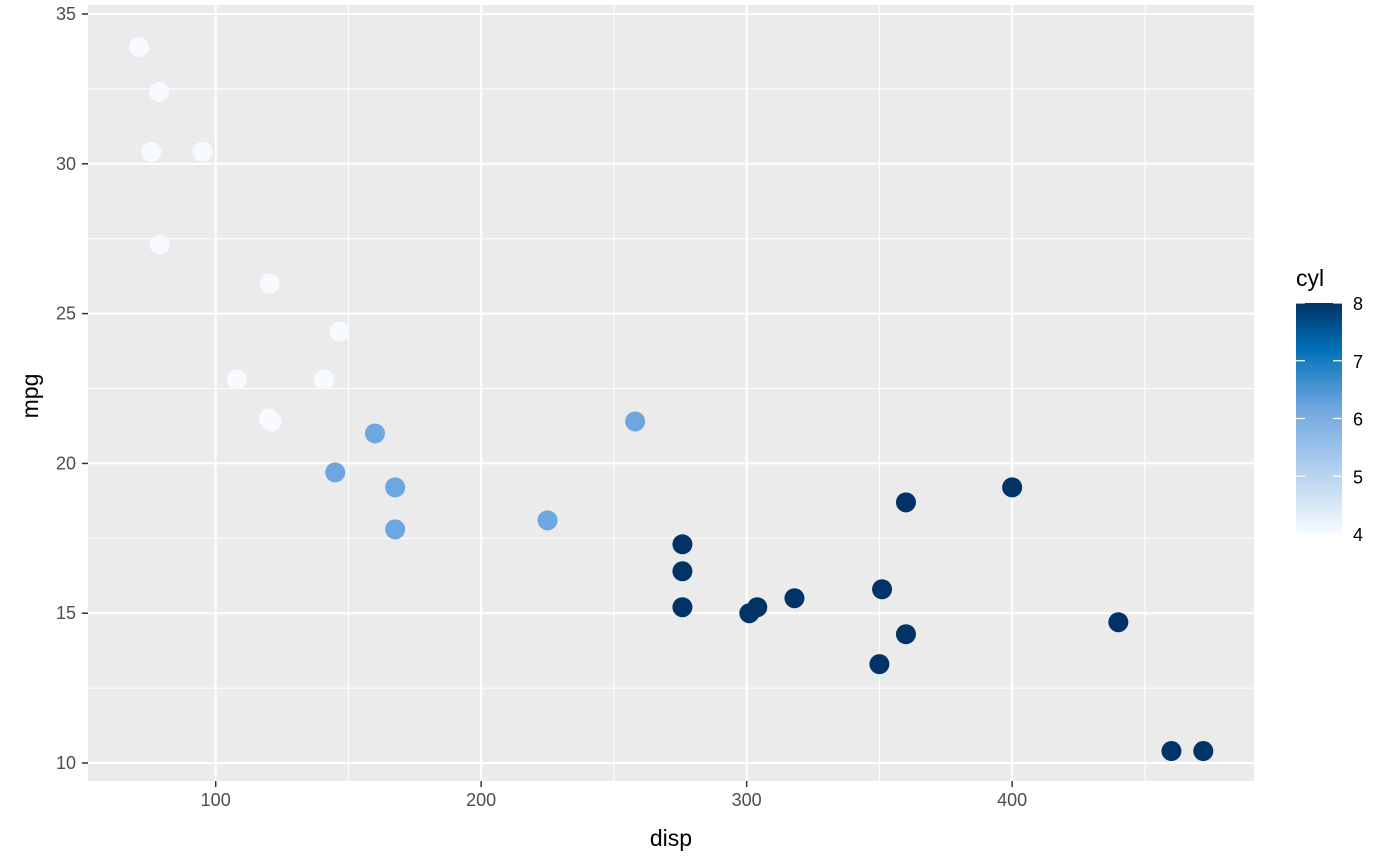 This screenshot has height=866, width=1400. What do you see at coordinates (1358, 420) in the screenshot?
I see `legend-label: 6` at bounding box center [1358, 420].